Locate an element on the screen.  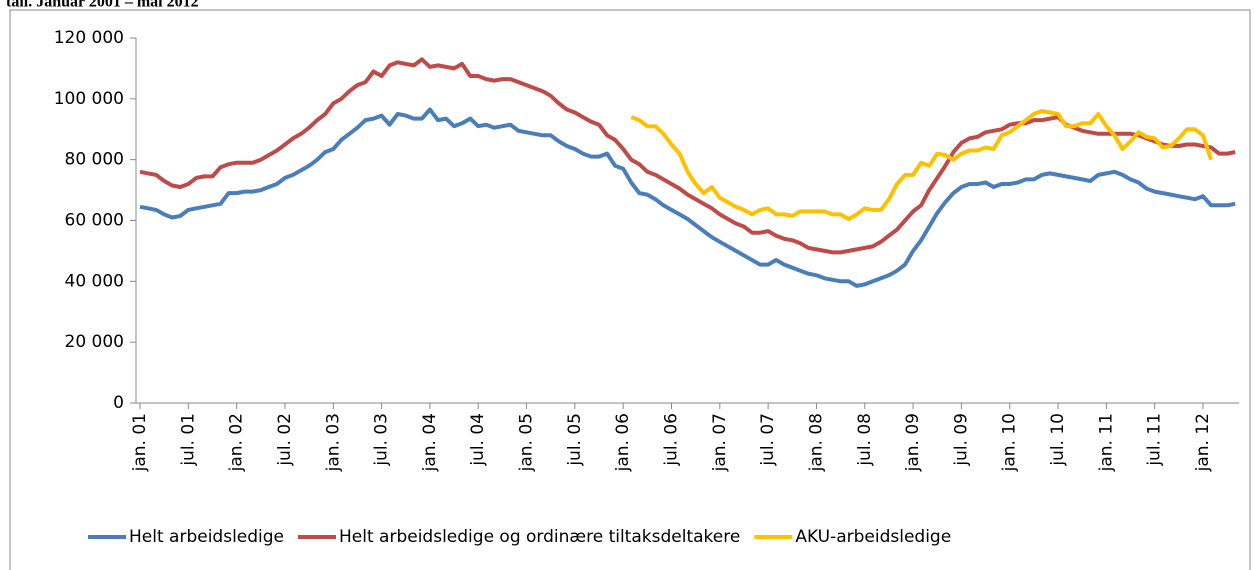
y-tick-label: 0 is located at coordinates (118, 403).